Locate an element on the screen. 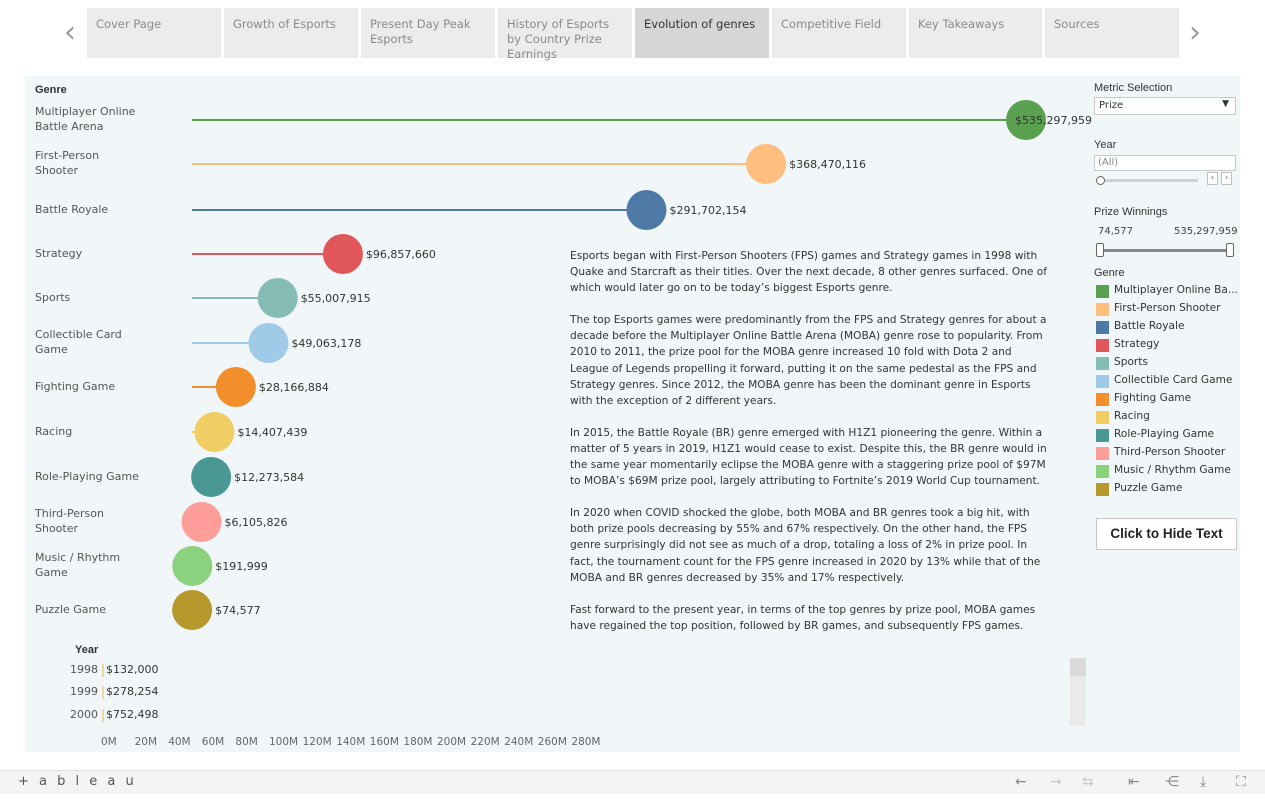 This screenshot has height=801, width=1265. prize-range-max-handle is located at coordinates (1230, 250).